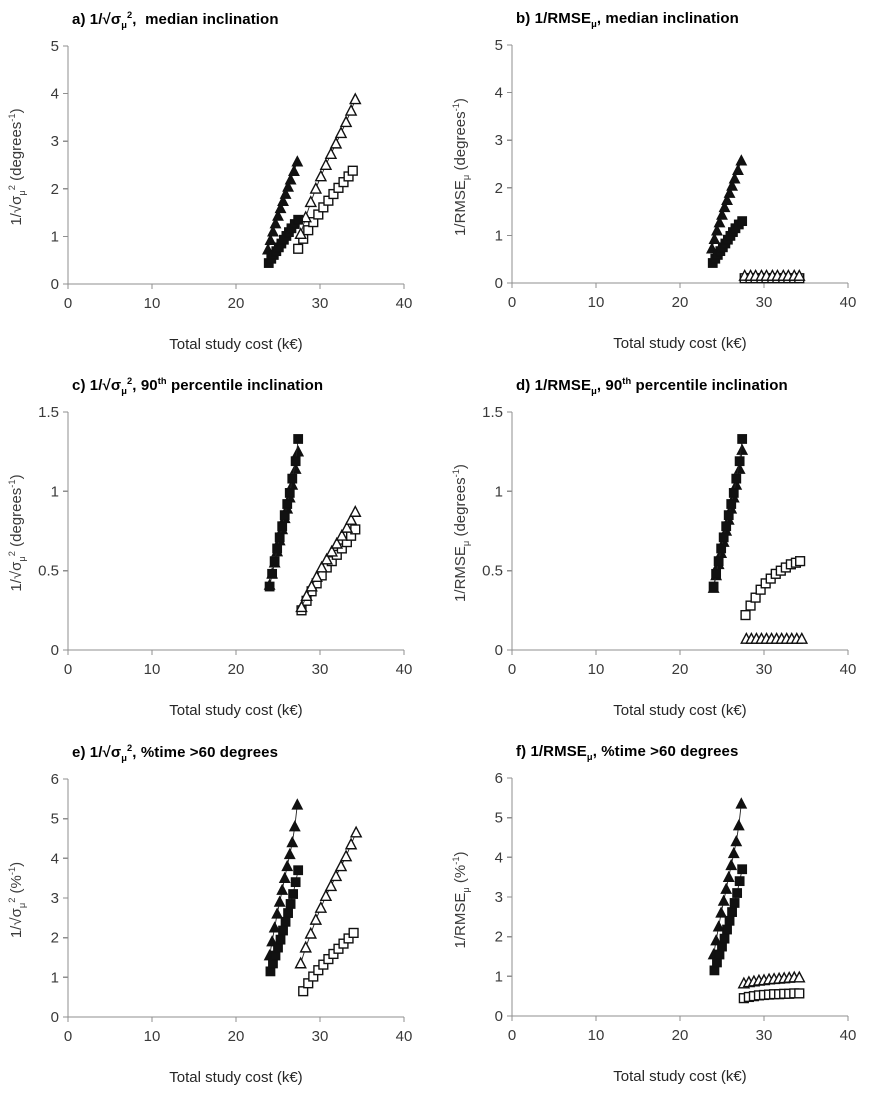  I want to click on y-tick-label: 6, so click(55, 779).